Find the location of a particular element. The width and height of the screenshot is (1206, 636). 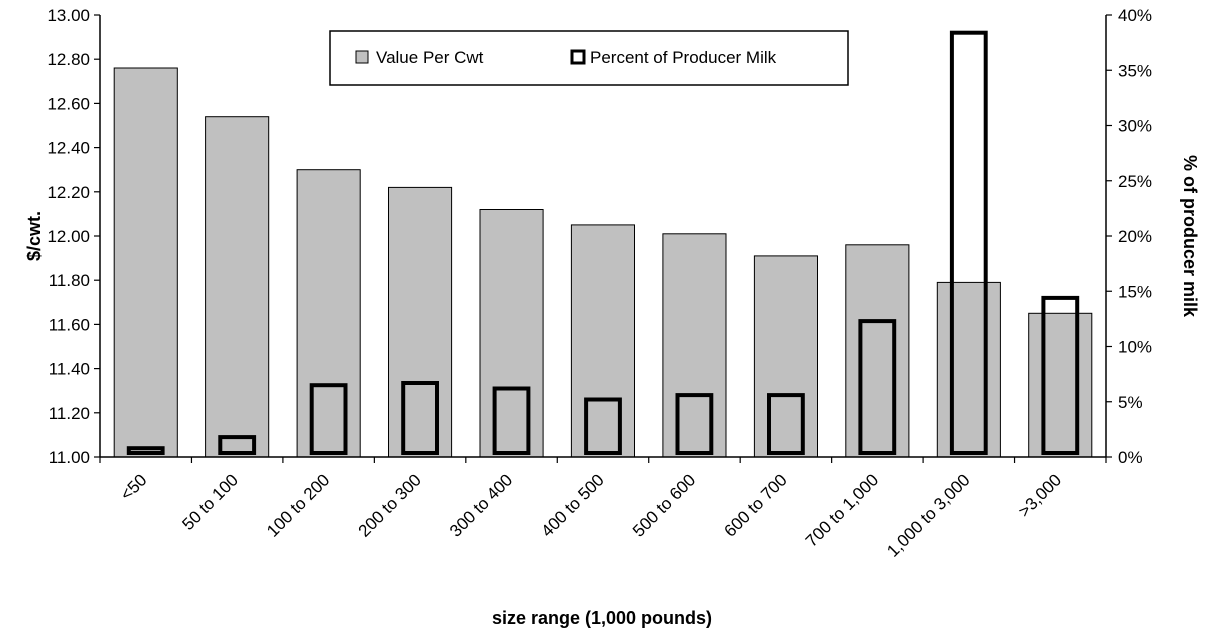

y2-tick-label: 35% is located at coordinates (1135, 70).